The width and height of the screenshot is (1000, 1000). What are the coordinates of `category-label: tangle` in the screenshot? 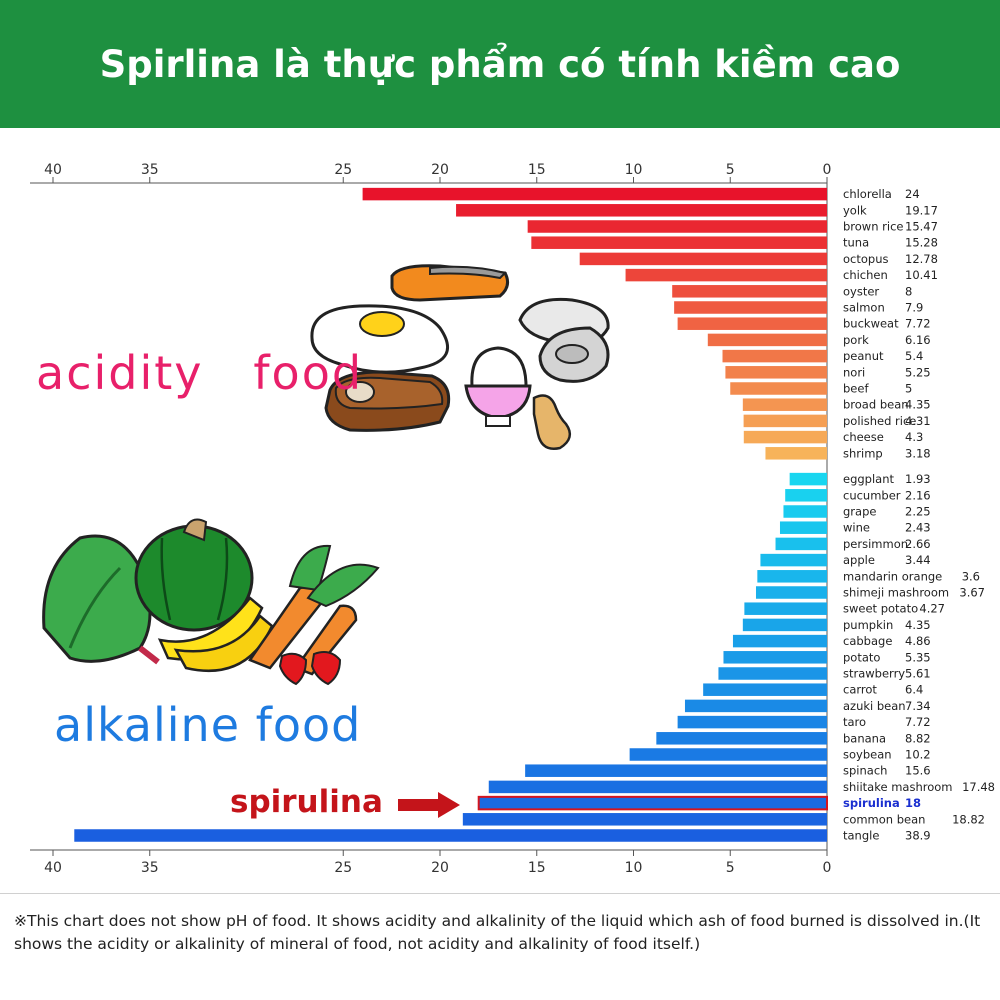 It's located at (861, 836).